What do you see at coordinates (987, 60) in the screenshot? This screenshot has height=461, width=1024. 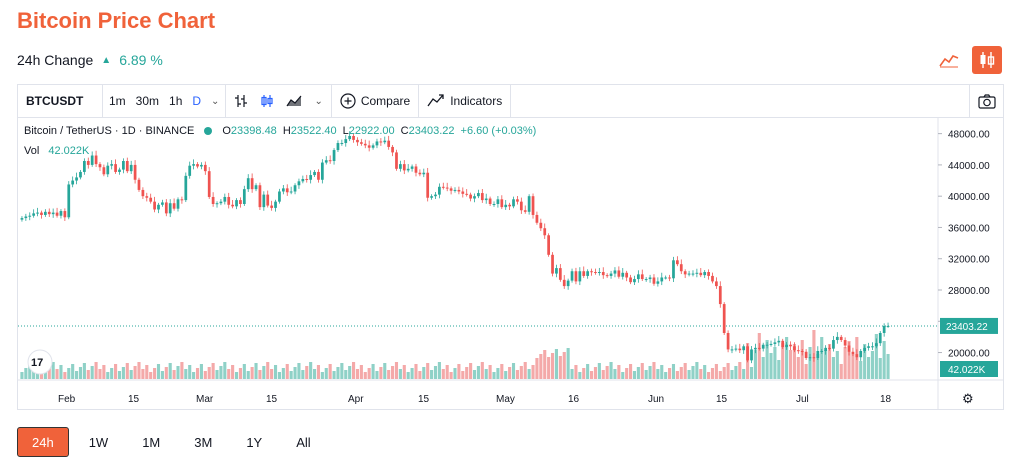 I see `candle-chart-button` at bounding box center [987, 60].